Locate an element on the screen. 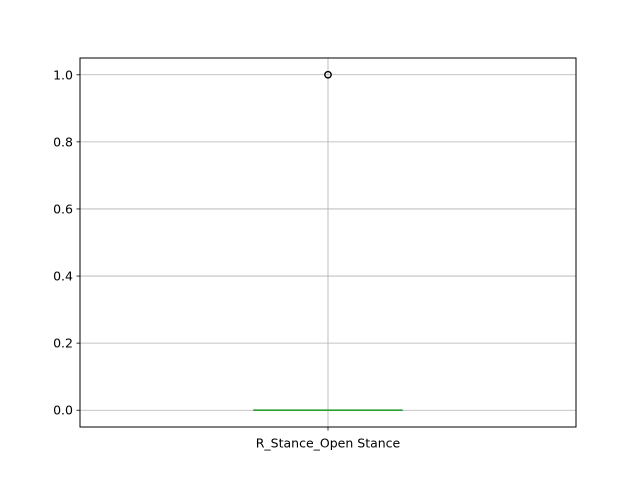 Image resolution: width=640 pixels, height=480 pixels. y-tick-label: 1.0 is located at coordinates (63, 74).